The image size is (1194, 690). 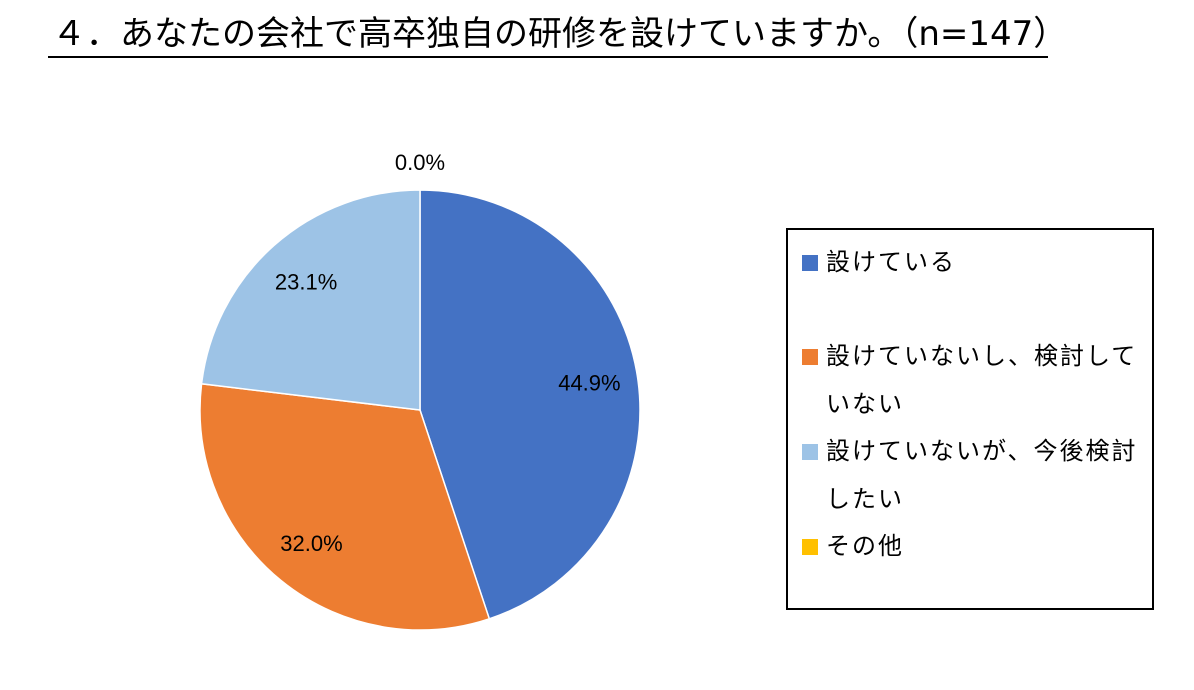 I want to click on slice-label-2: 32.0%, so click(x=311, y=543).